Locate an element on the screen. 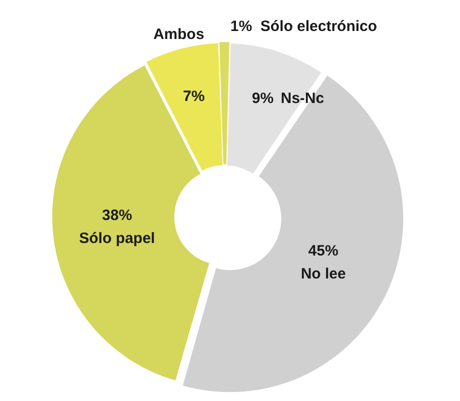 The image size is (460, 401). data-label: 9% is located at coordinates (263, 99).